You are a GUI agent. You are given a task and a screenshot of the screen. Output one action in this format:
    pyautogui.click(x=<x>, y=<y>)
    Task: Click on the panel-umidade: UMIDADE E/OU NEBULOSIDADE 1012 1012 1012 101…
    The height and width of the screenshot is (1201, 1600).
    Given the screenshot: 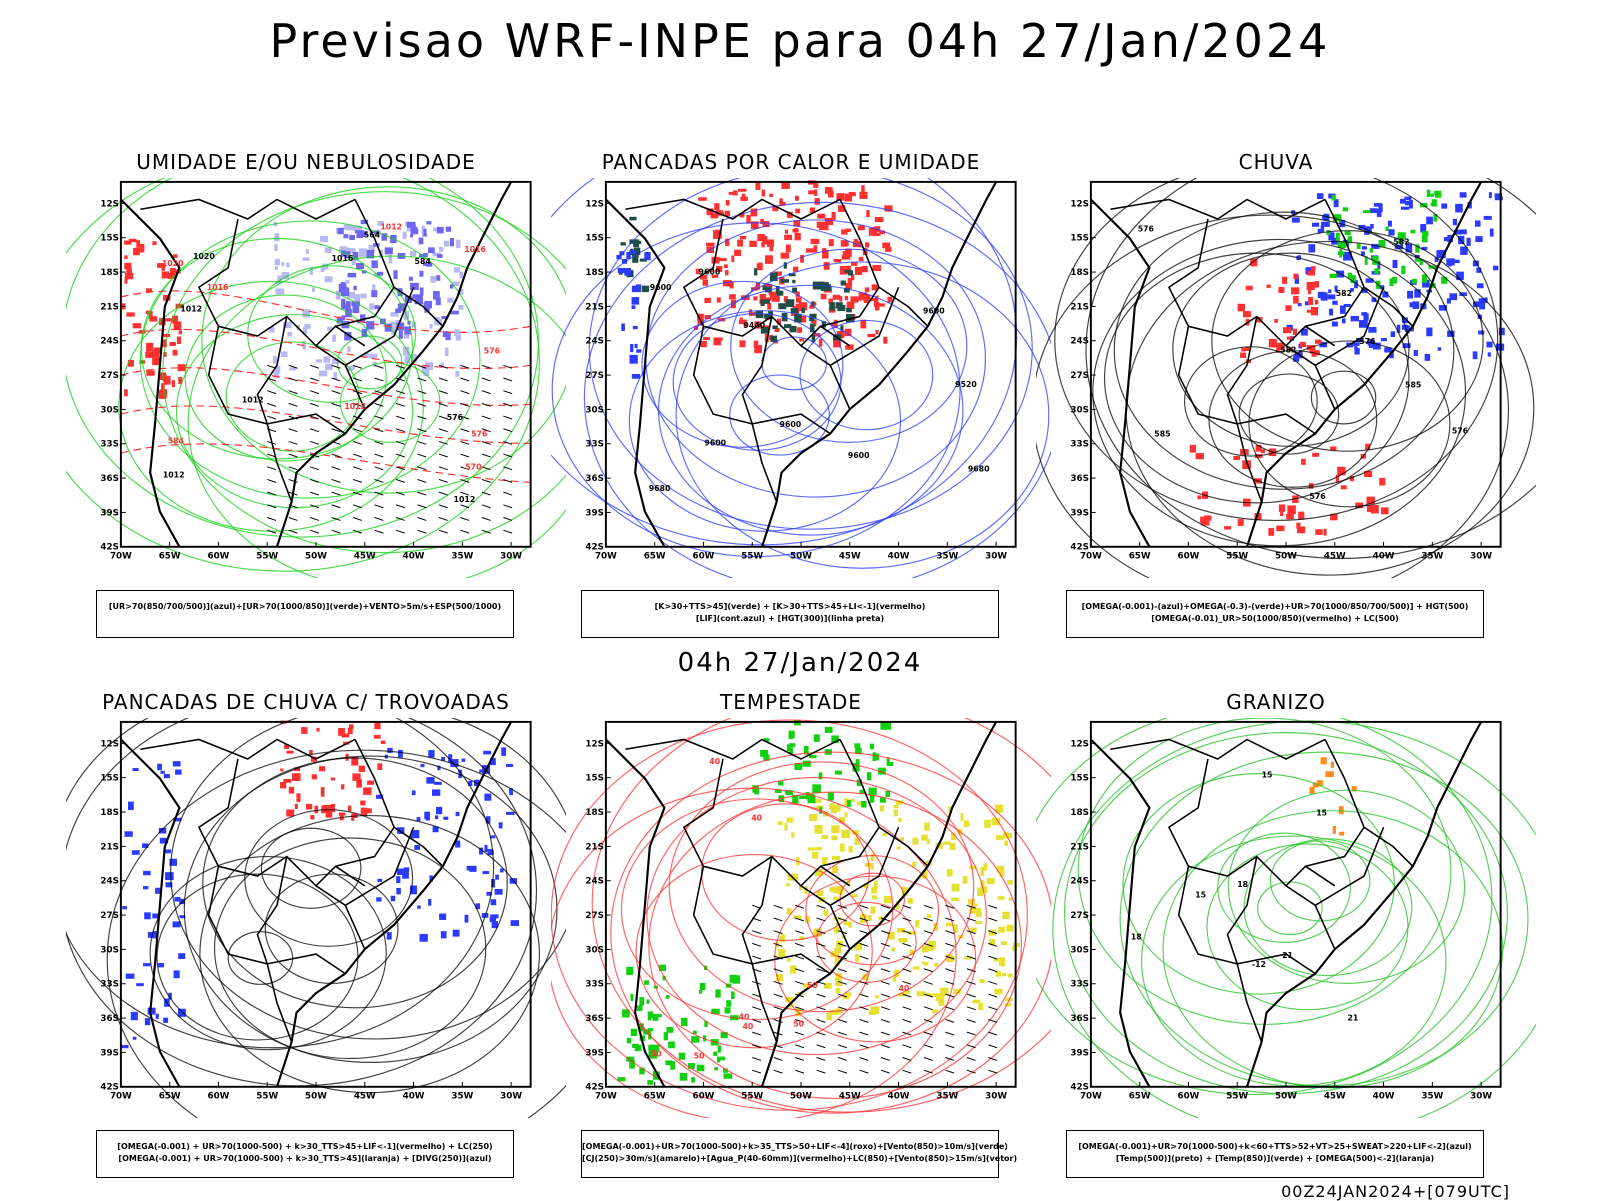 What is the action you would take?
    pyautogui.click(x=326, y=400)
    